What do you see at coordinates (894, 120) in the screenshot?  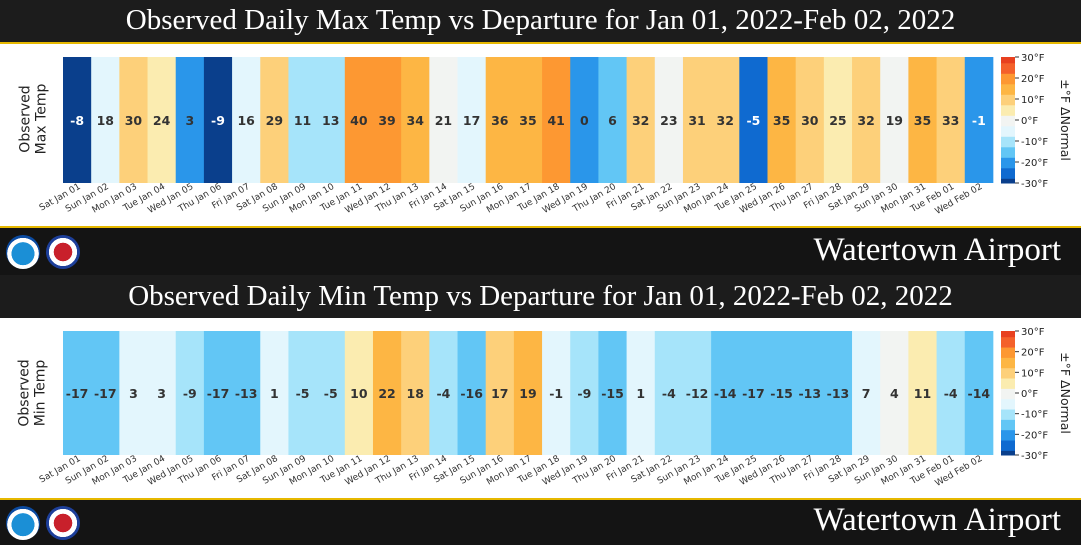 I see `cell-value-label: 19` at bounding box center [894, 120].